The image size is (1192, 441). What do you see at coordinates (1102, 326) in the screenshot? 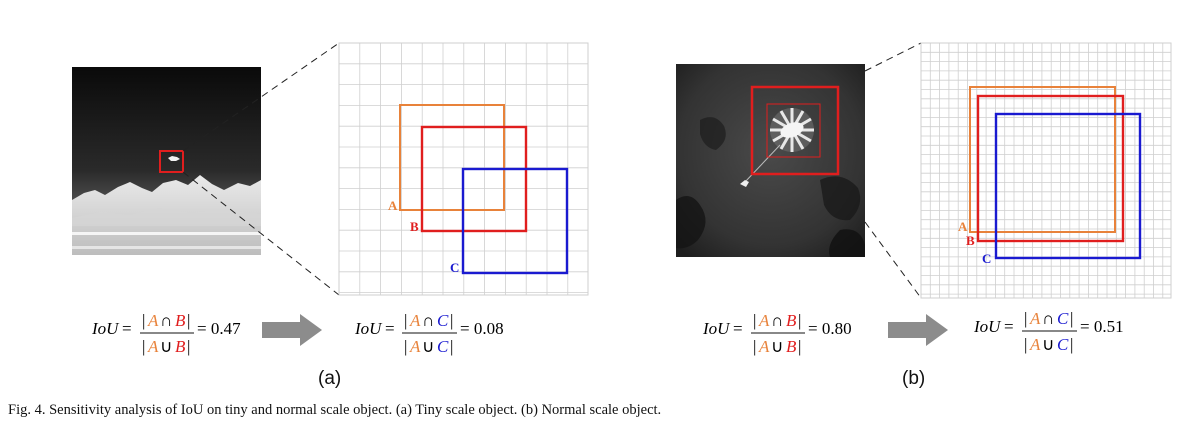
I see `svg-text: = 0.51` at bounding box center [1102, 326].